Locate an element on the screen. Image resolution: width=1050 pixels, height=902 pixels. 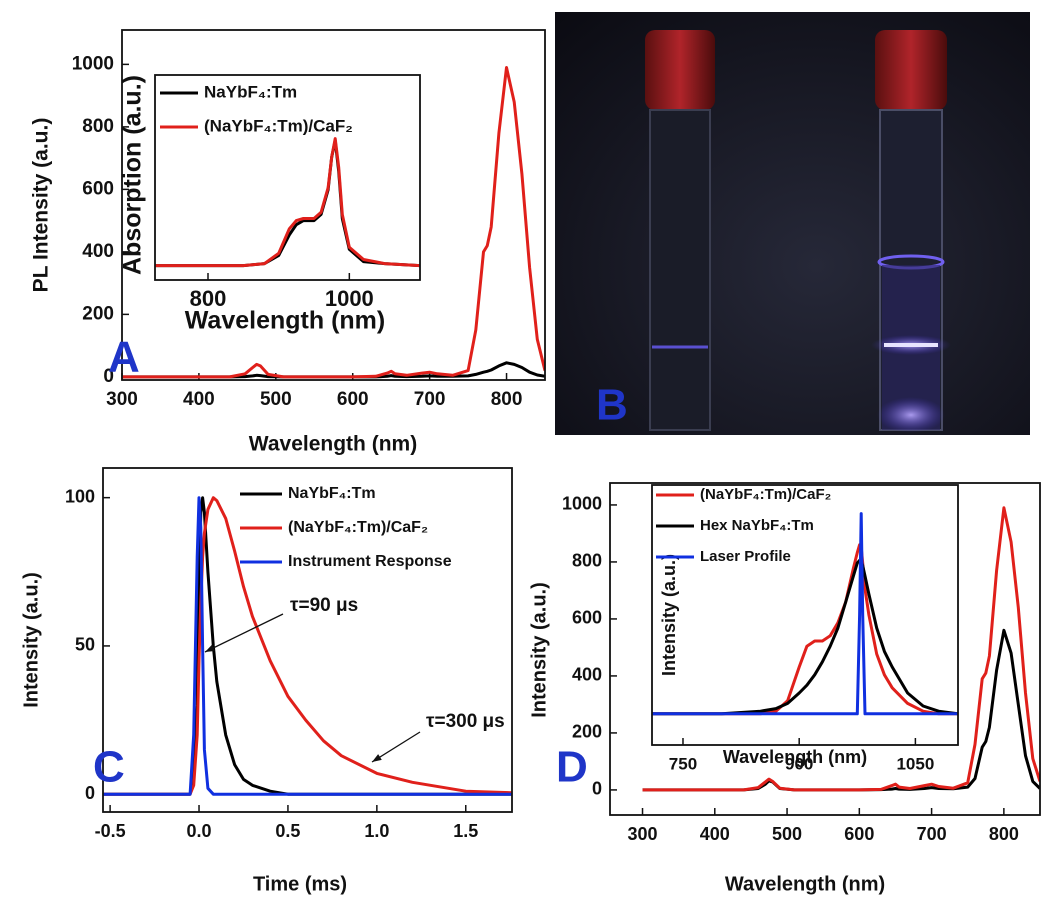
panel-label: B is located at coordinates (612, 405).